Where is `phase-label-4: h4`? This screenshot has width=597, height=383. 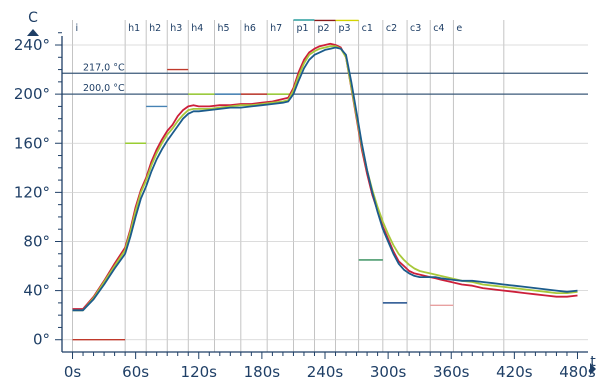 phase-label-4: h4 is located at coordinates (197, 28).